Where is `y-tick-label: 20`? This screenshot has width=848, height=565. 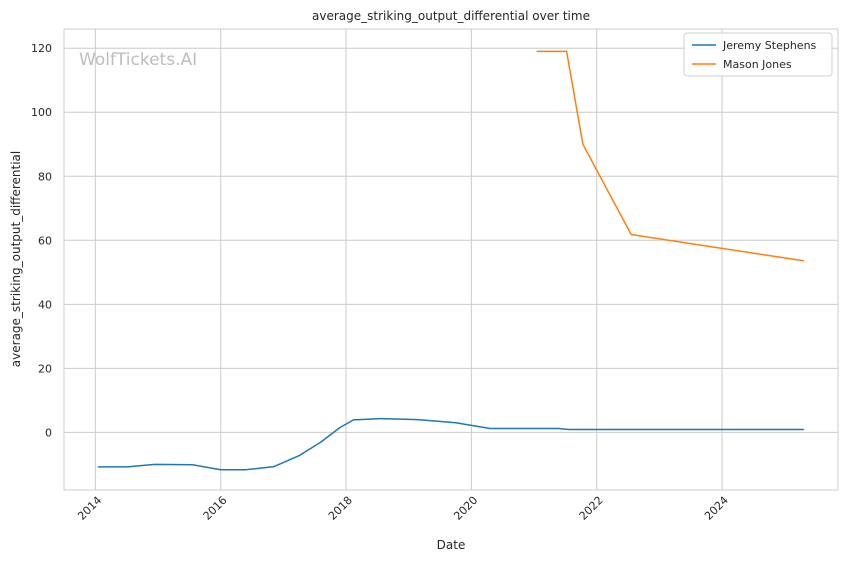 y-tick-label: 20 is located at coordinates (45, 368).